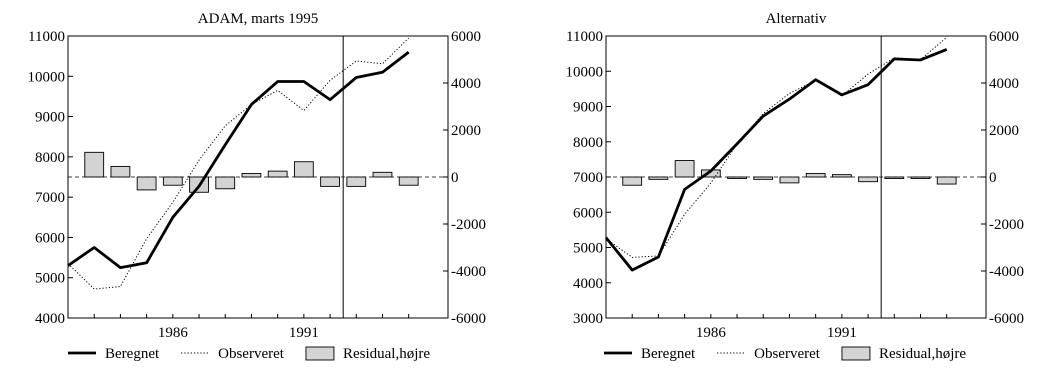 Image resolution: width=1046 pixels, height=372 pixels. What do you see at coordinates (796, 19) in the screenshot?
I see `chart-title: Alternativ` at bounding box center [796, 19].